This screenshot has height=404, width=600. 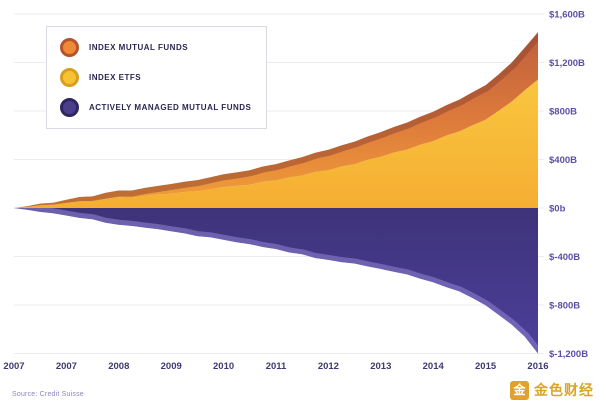 What do you see at coordinates (564, 306) in the screenshot?
I see `svg-text: $-800B` at bounding box center [564, 306].